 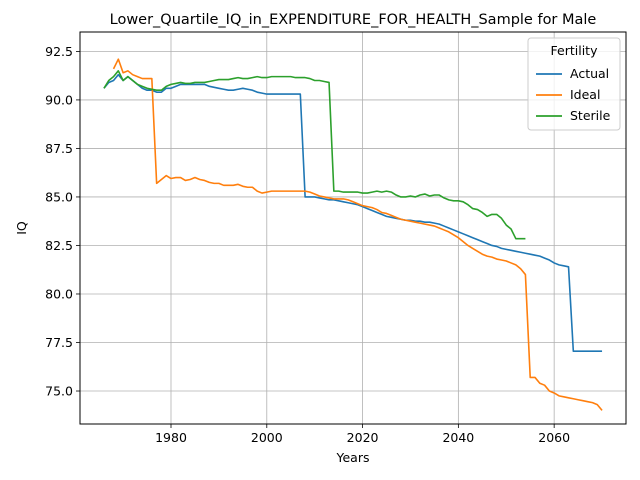 I want to click on legend-box, so click(x=574, y=84).